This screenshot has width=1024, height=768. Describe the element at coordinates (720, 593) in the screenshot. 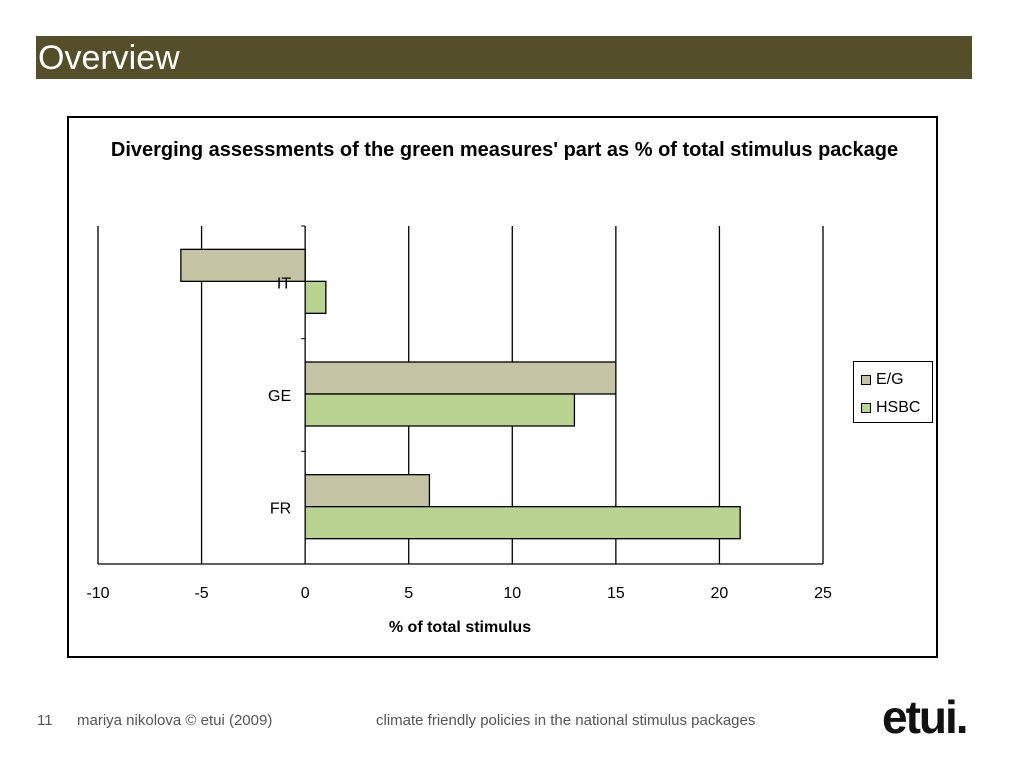

I see `x-tick-label-6: 20` at that location.